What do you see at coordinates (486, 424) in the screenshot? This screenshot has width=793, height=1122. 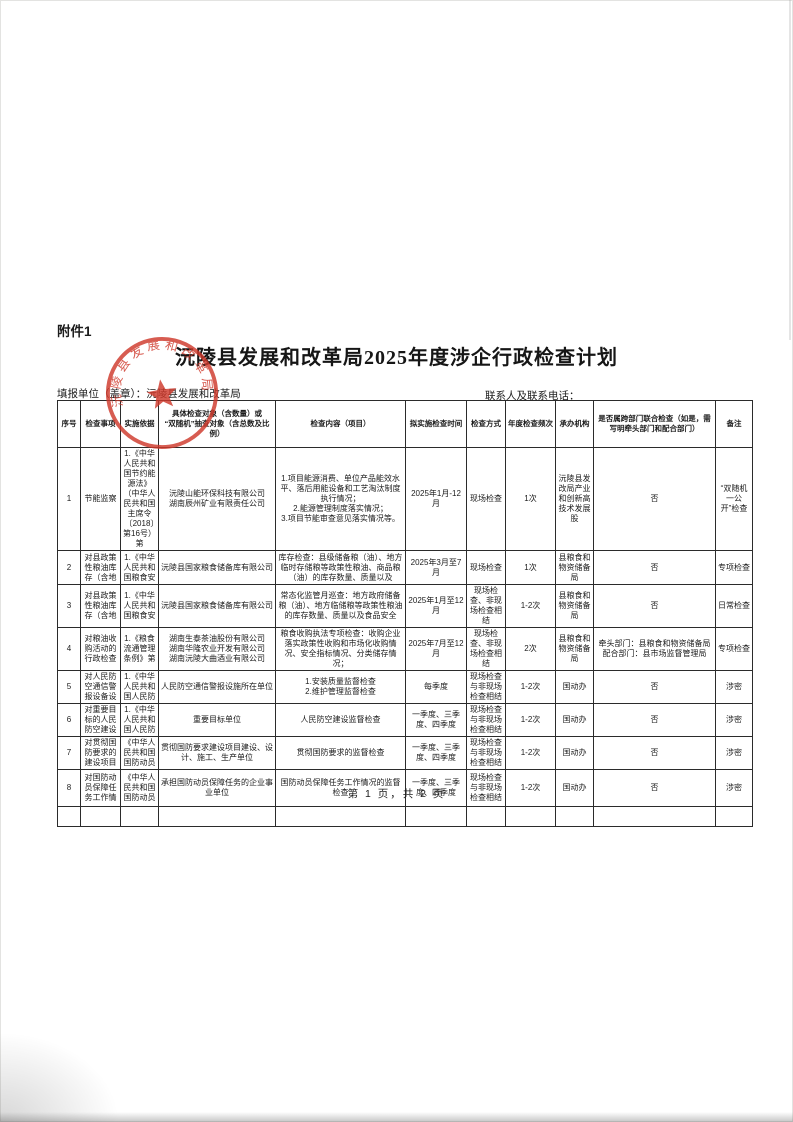 I see `column-header-method: 检查方式` at bounding box center [486, 424].